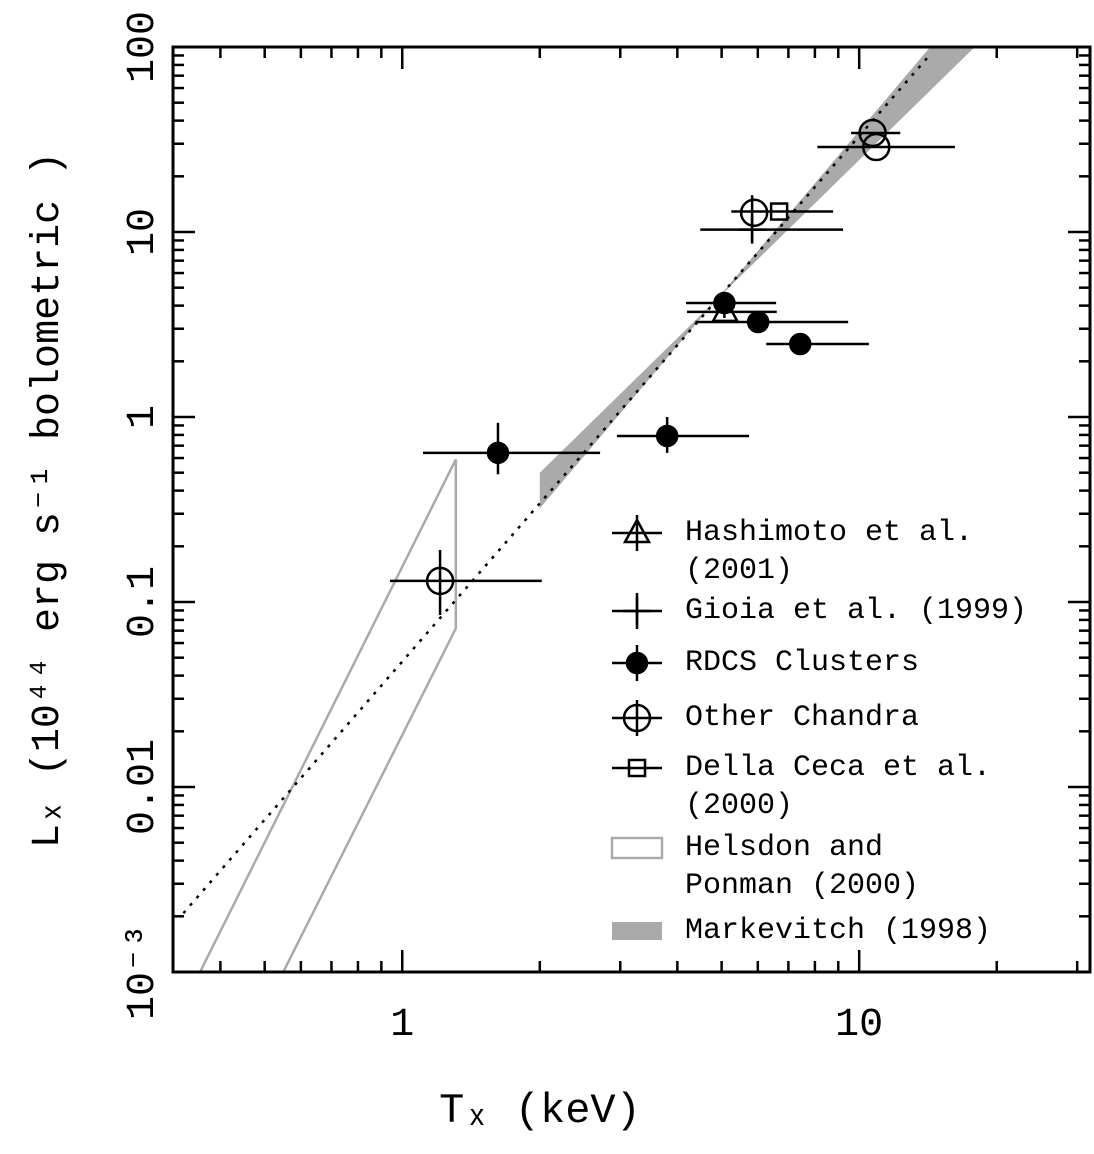 This screenshot has width=1094, height=1154. I want to click on legend-label: Hashimoto et al. (2001), so click(829, 552).